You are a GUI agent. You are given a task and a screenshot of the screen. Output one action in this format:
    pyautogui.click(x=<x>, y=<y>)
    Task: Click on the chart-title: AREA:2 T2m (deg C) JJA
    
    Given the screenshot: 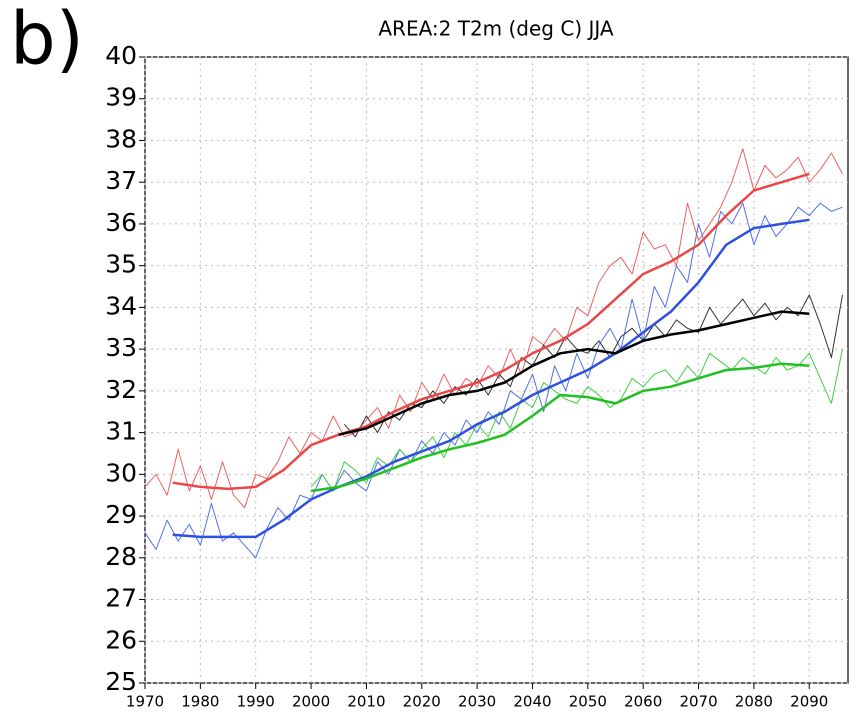 What is the action you would take?
    pyautogui.click(x=496, y=29)
    